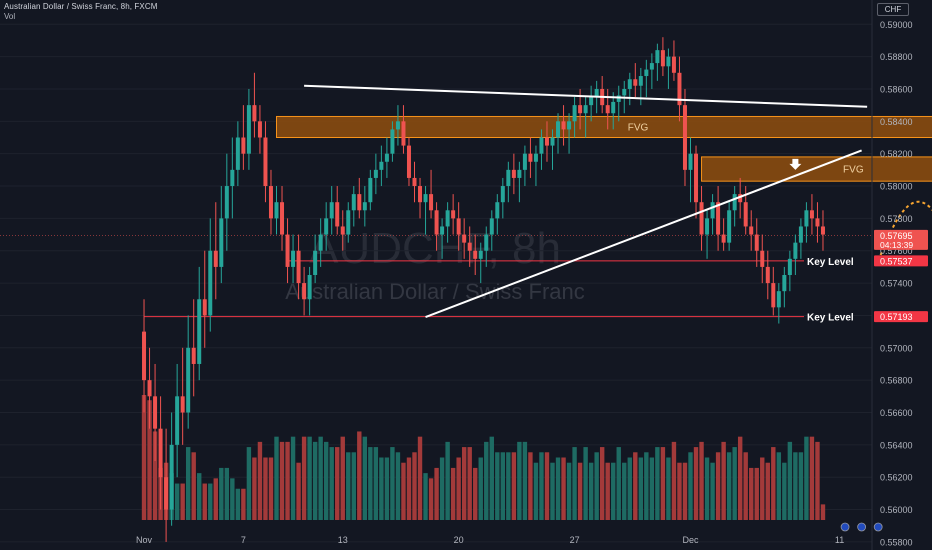  What do you see at coordinates (586, 96) in the screenshot?
I see `trendline` at bounding box center [586, 96].